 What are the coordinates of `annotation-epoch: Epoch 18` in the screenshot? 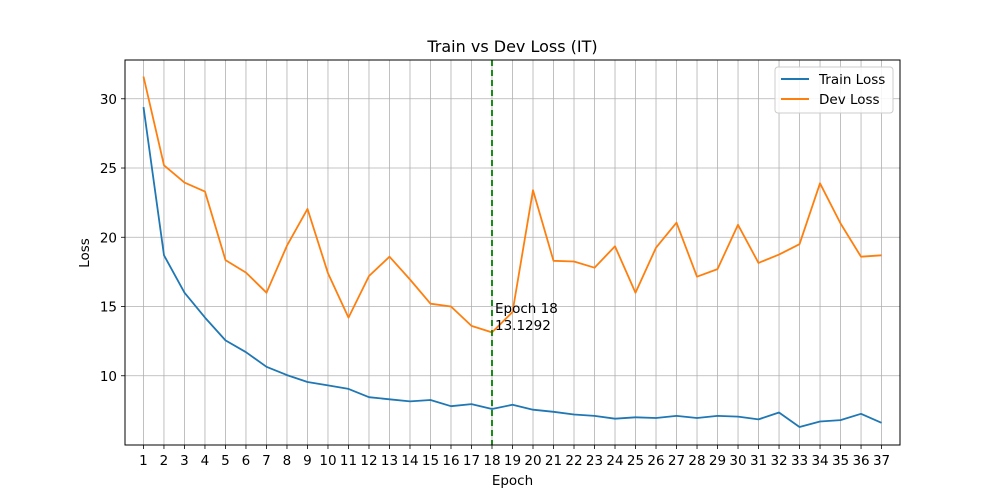 It's located at (526, 309).